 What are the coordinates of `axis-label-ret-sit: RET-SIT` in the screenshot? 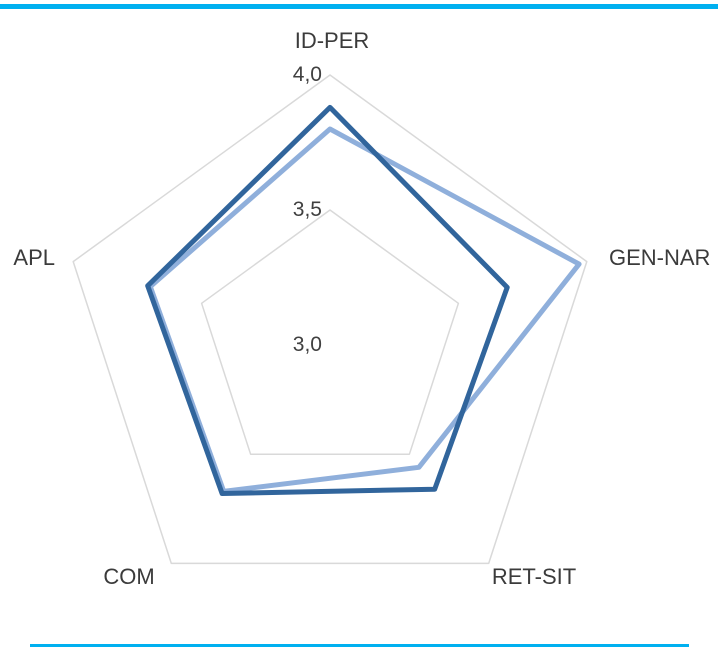 It's located at (534, 576).